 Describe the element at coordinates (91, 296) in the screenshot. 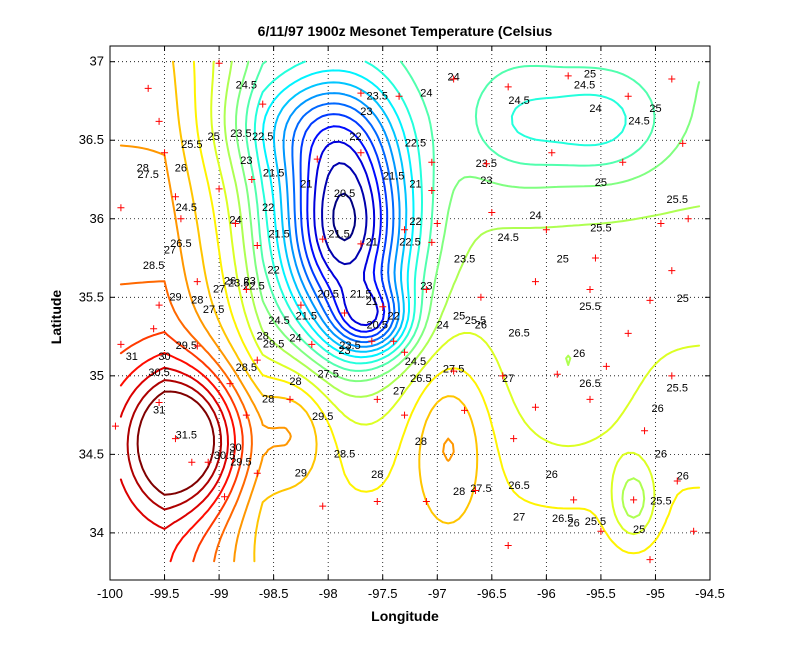

I see `y-tick-label: 35.5` at that location.